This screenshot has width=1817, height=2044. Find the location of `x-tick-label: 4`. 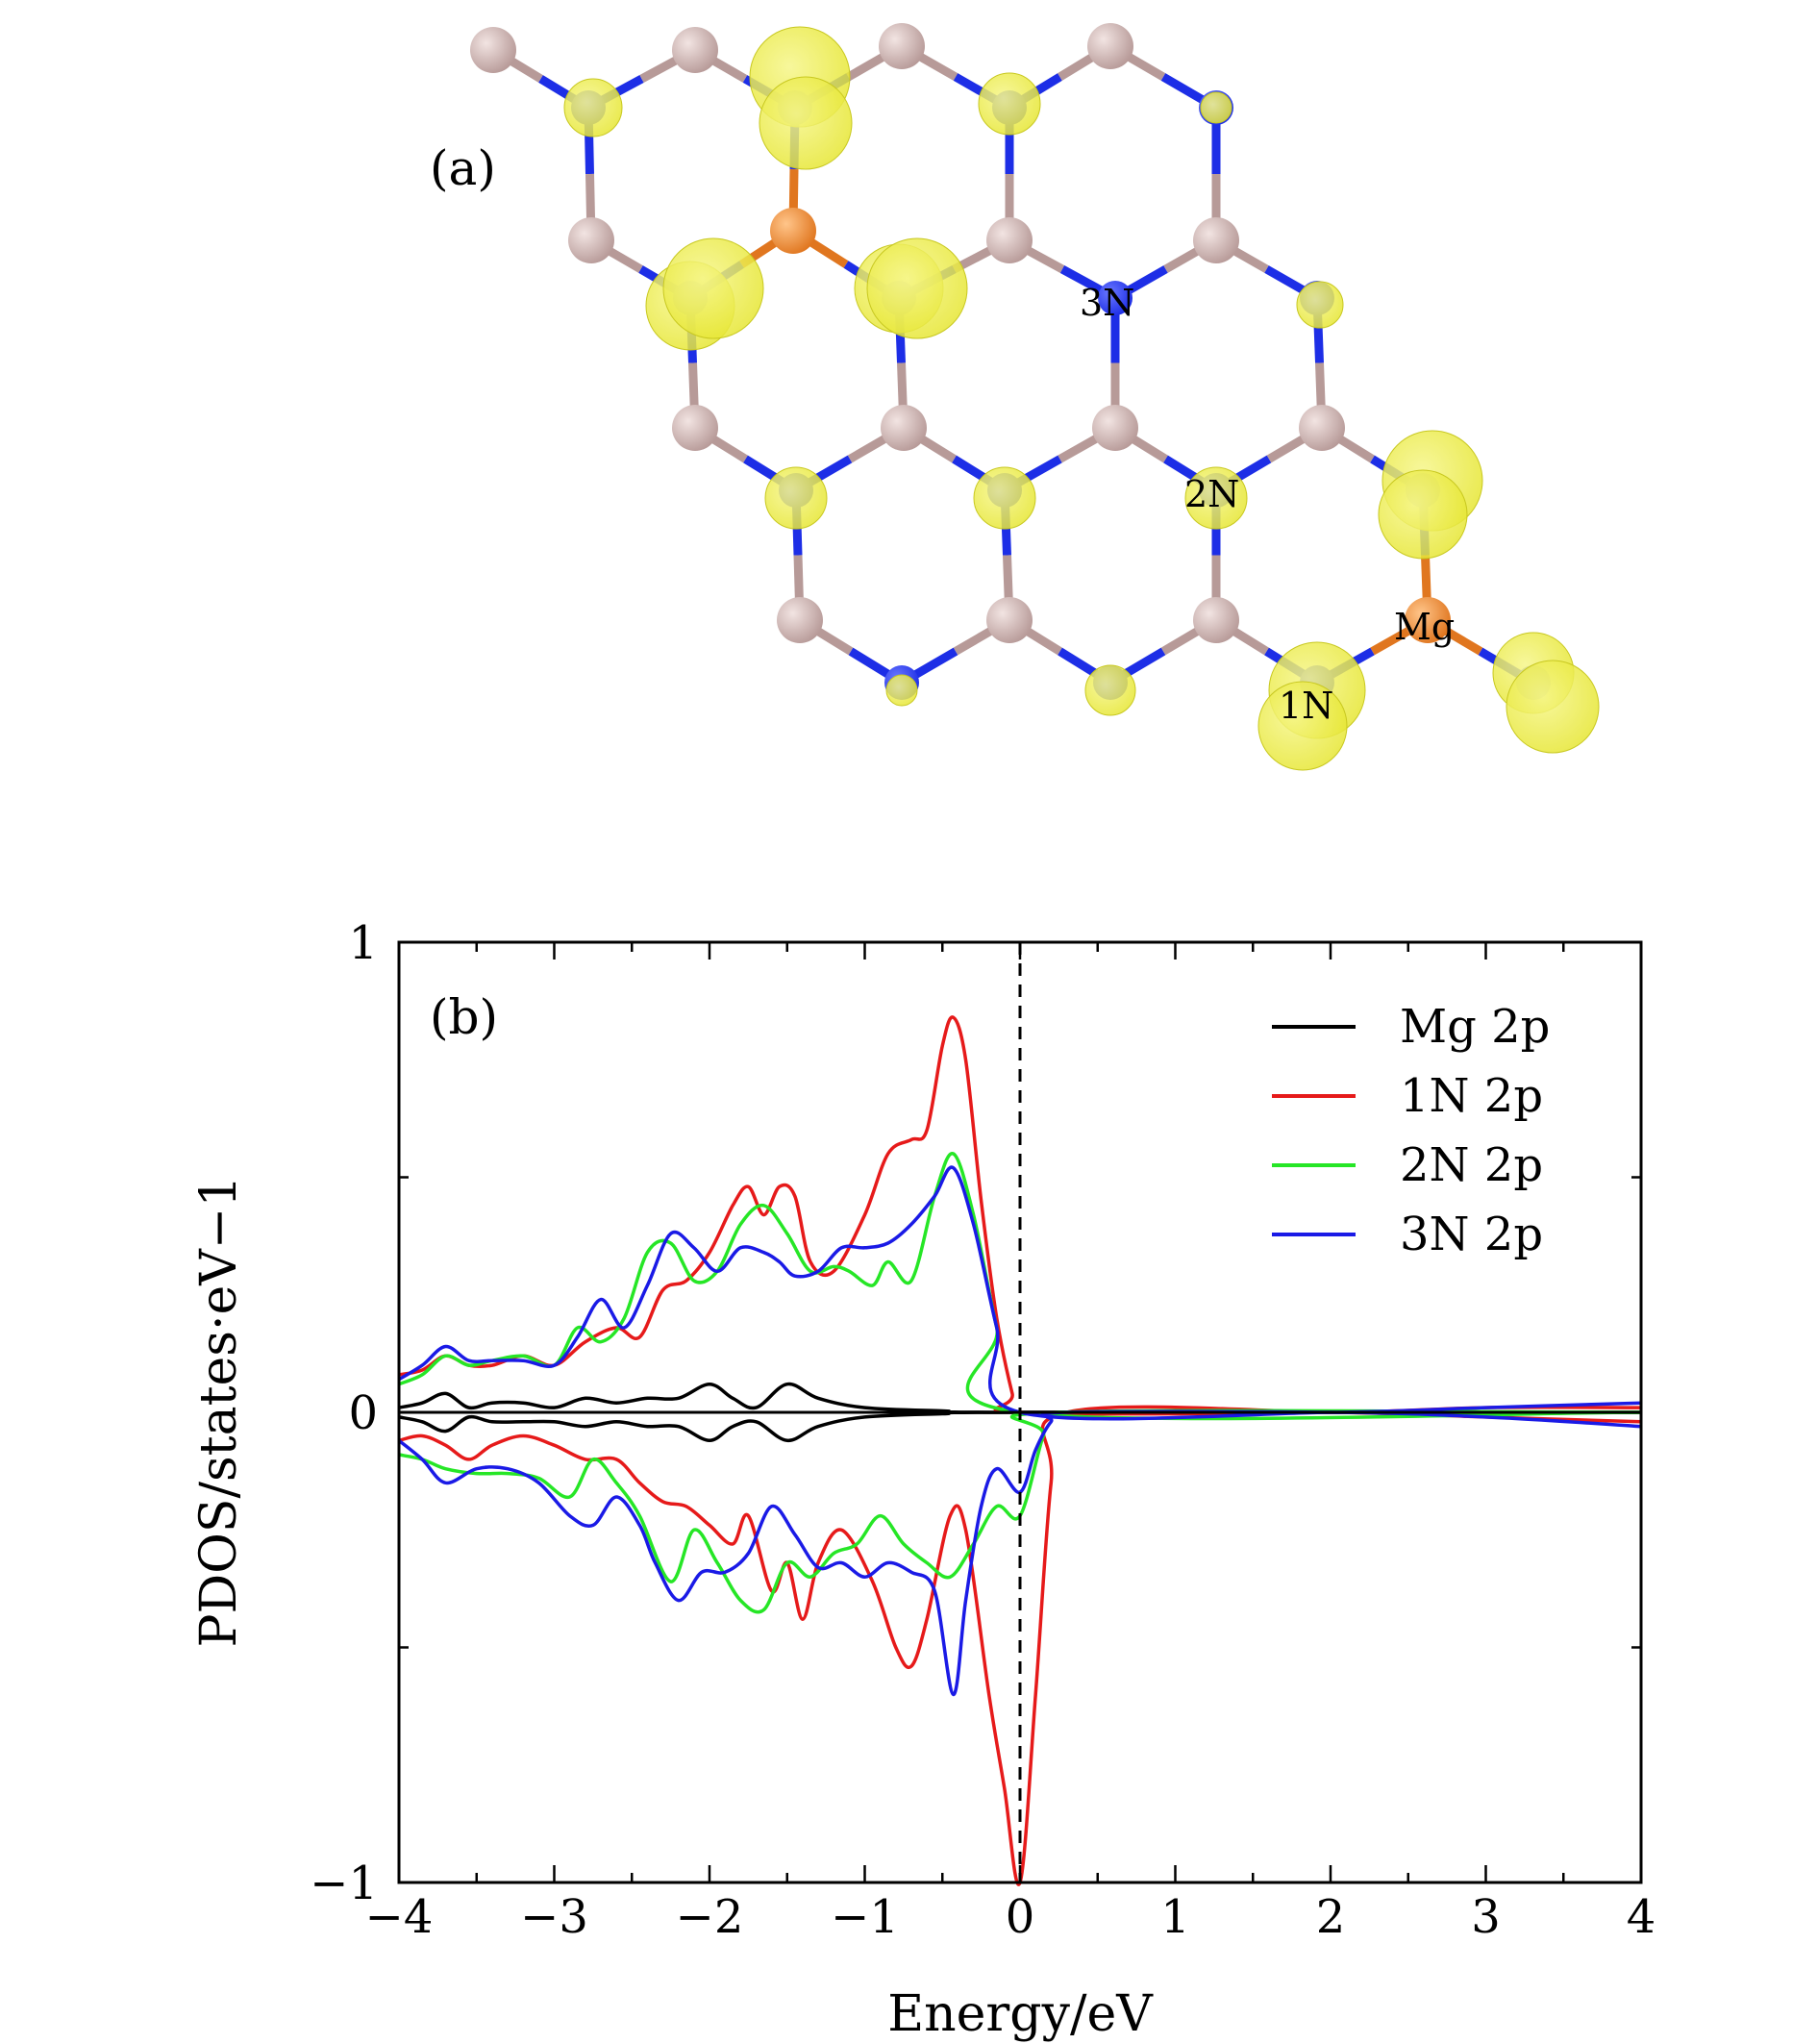

x-tick-label: 4 is located at coordinates (1641, 1917).